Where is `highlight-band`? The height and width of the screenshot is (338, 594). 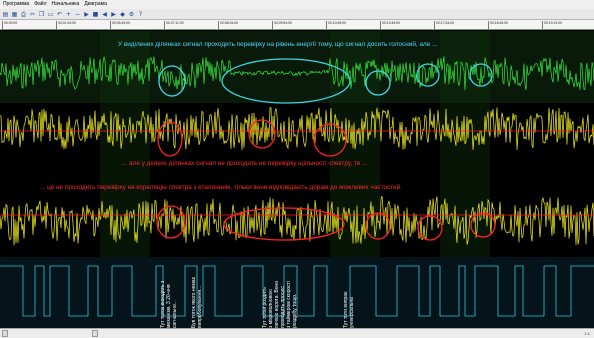
highlight-band is located at coordinates (125, 144).